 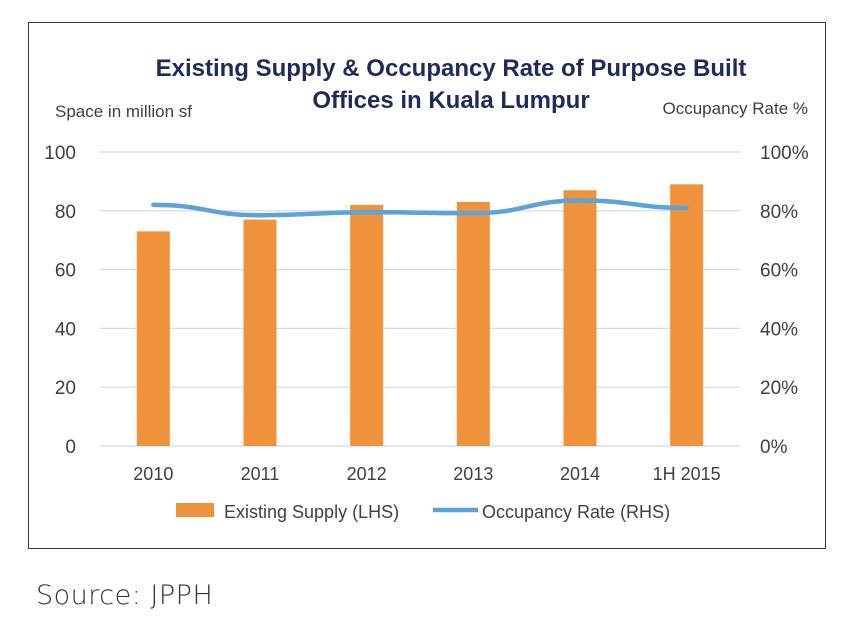 I want to click on series-line-occupancy-rate, so click(x=420, y=208).